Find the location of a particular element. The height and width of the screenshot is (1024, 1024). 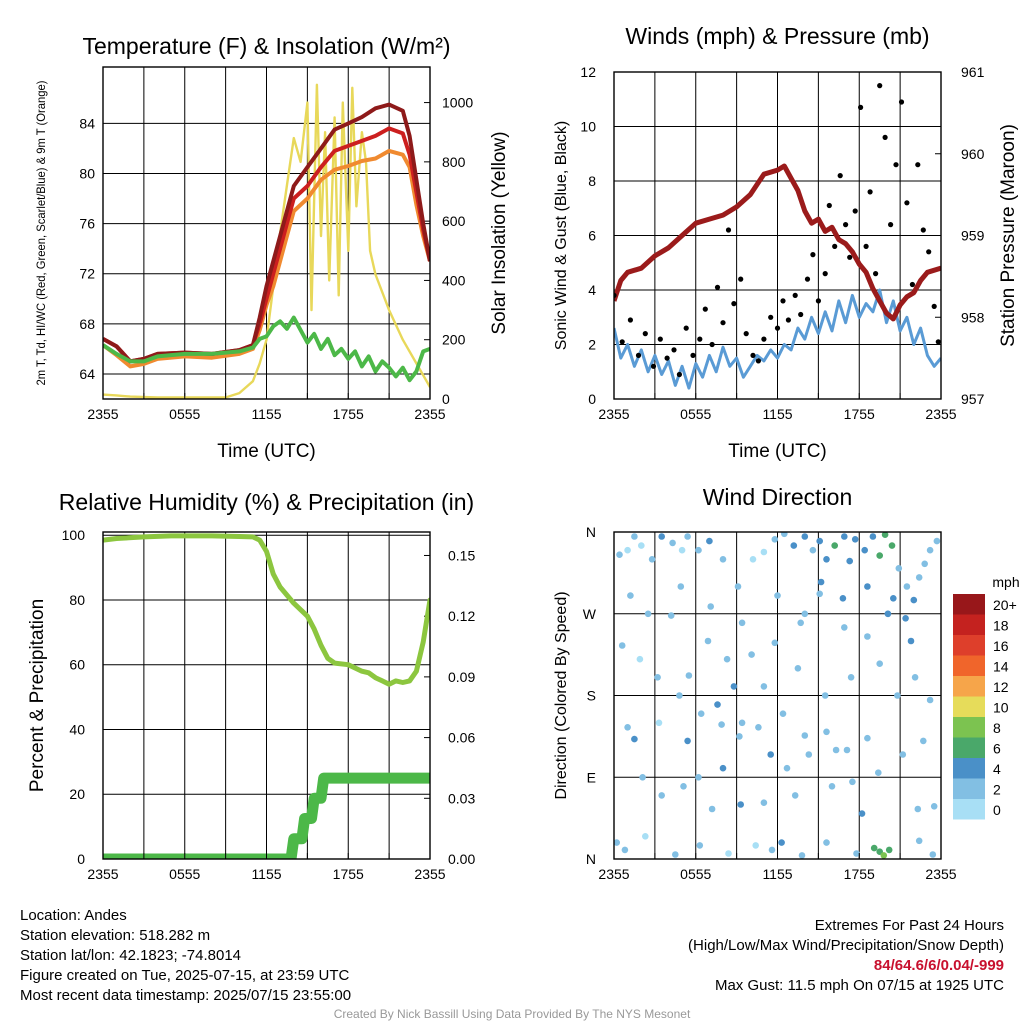

station-latlon: Station lat/lon: 42.1823; -74.8014 is located at coordinates (131, 955).